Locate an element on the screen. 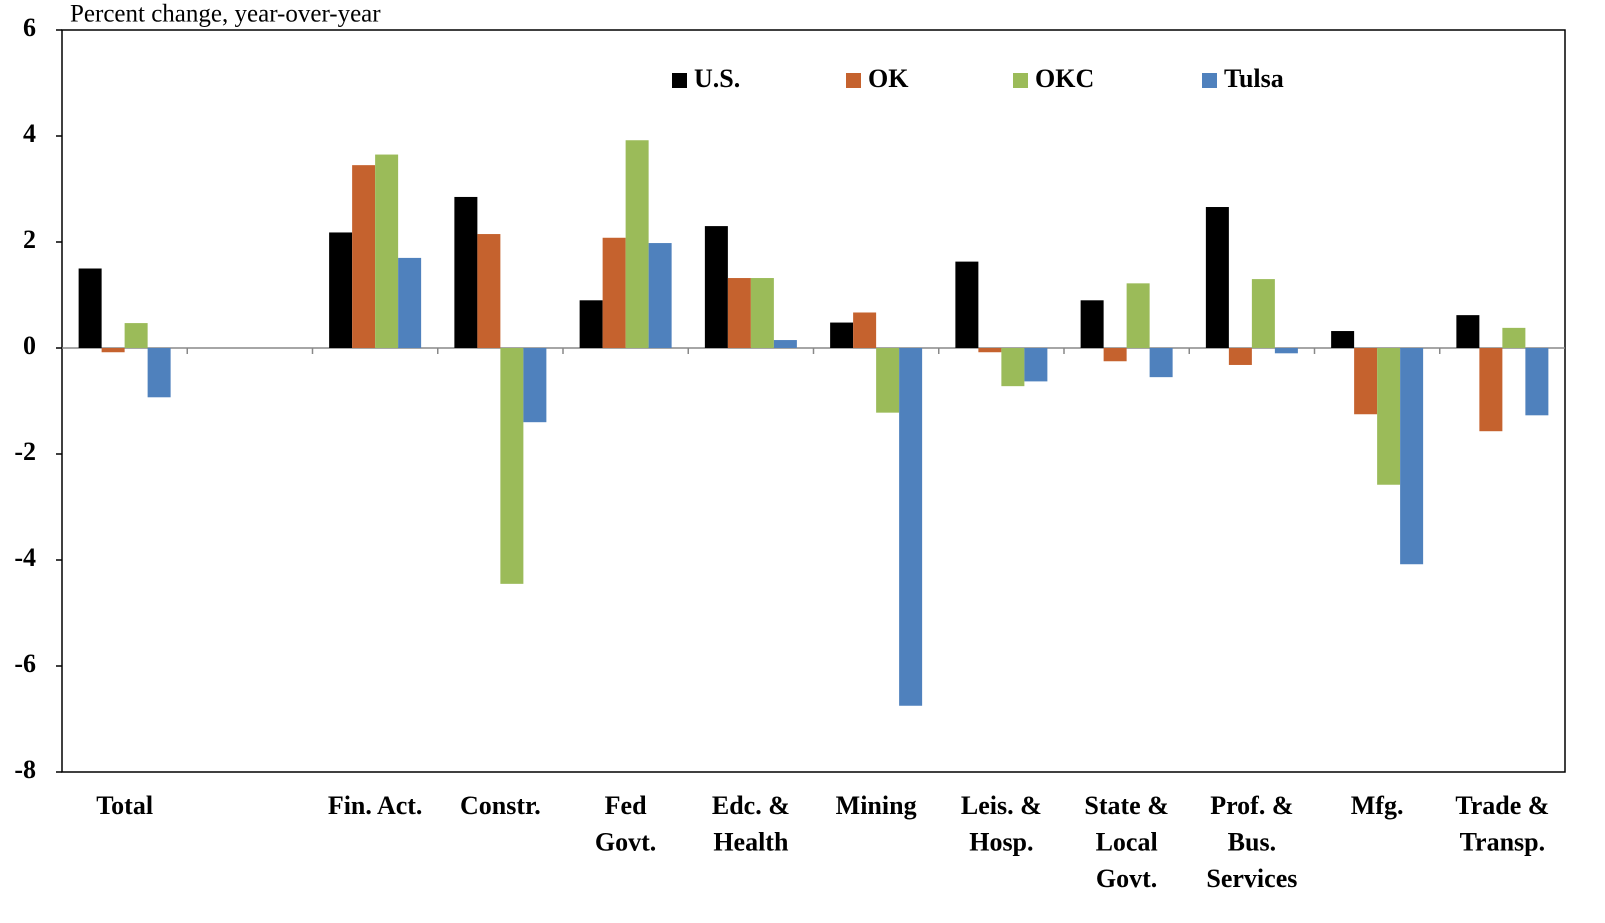  x-tick-label: Prof. & Bus. Services is located at coordinates (1251, 842).